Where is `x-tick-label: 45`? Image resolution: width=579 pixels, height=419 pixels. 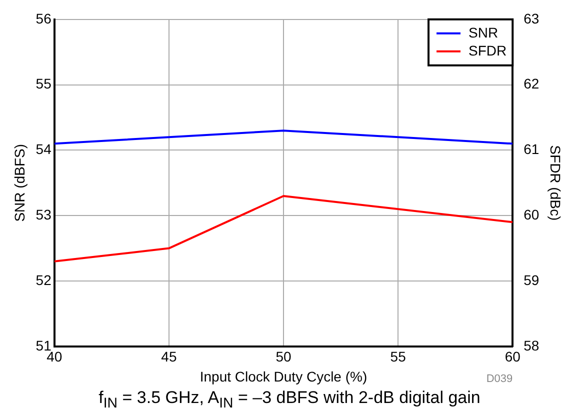
x-tick-label: 45 is located at coordinates (169, 356).